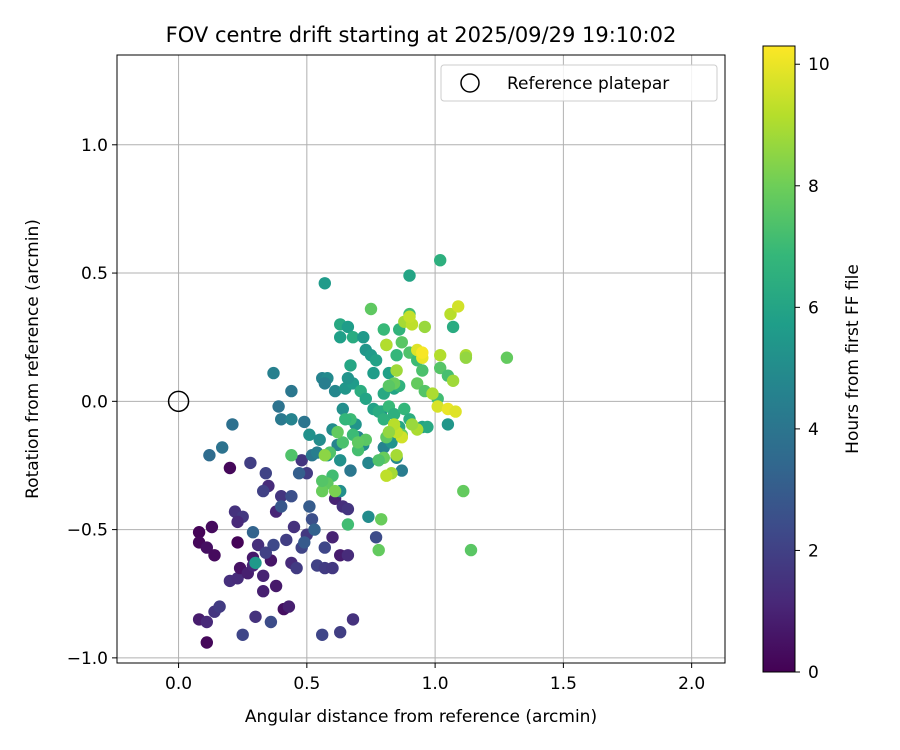 This screenshot has width=900, height=750. Describe the element at coordinates (33, 359) in the screenshot. I see `y-axis-label: Rotation from reference (arcmin)` at that location.